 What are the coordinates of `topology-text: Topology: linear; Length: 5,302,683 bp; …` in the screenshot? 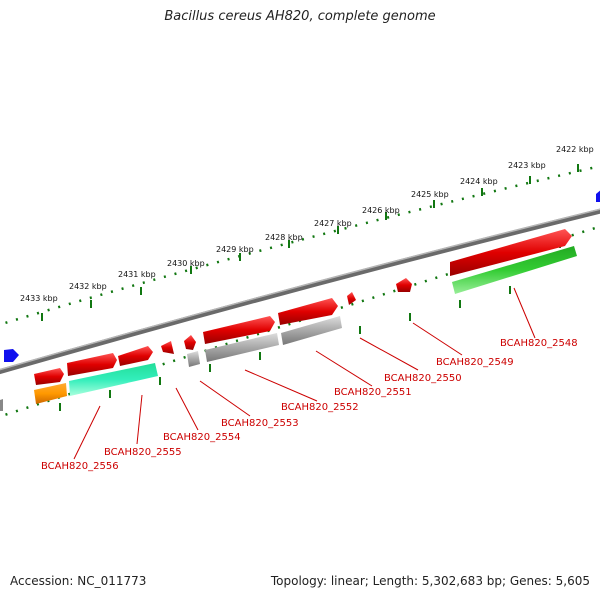 It's located at (430, 581).